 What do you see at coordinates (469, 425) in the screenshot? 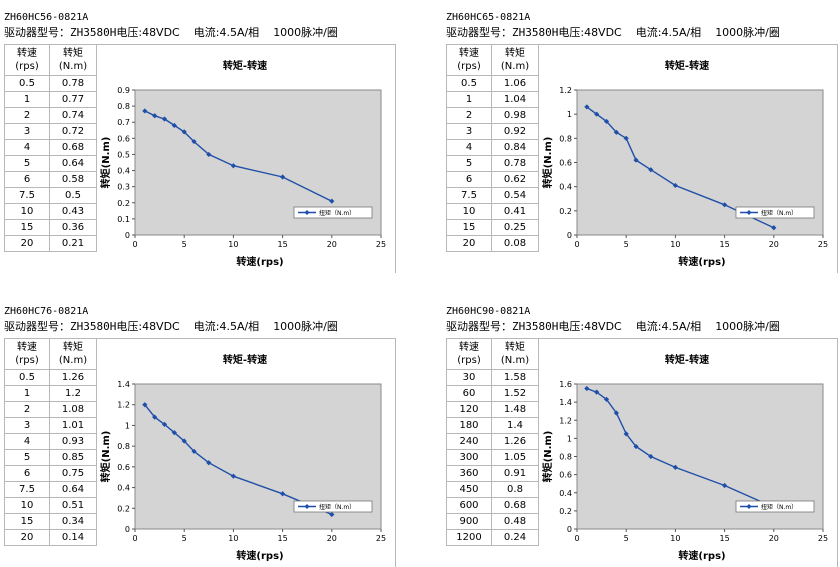
I see `speed-cell: 180` at bounding box center [469, 425].